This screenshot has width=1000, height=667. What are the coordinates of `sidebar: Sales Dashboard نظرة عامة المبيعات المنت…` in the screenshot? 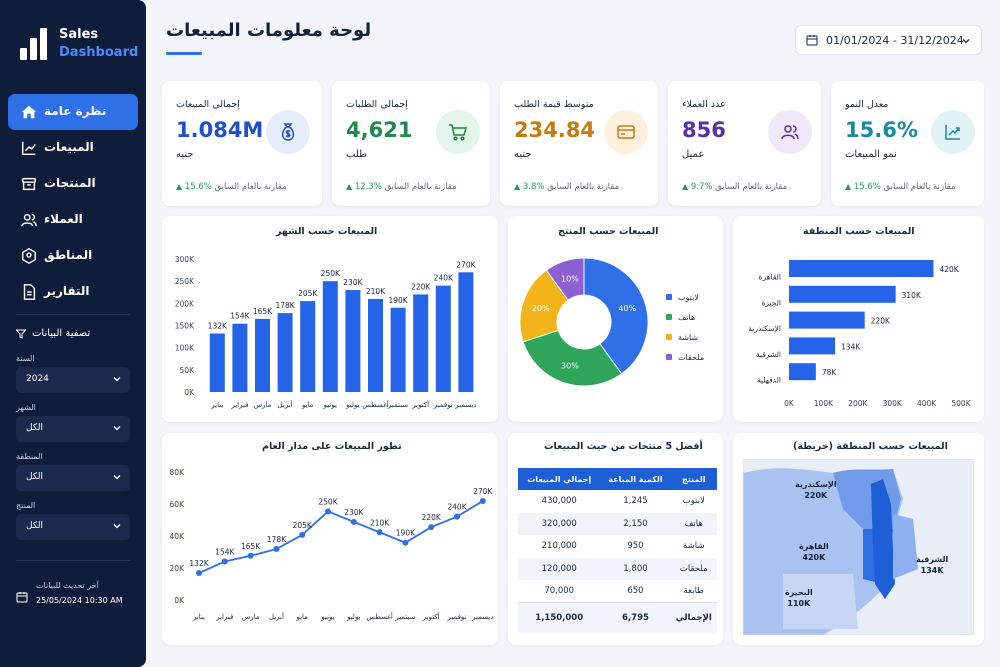 It's located at (73, 333).